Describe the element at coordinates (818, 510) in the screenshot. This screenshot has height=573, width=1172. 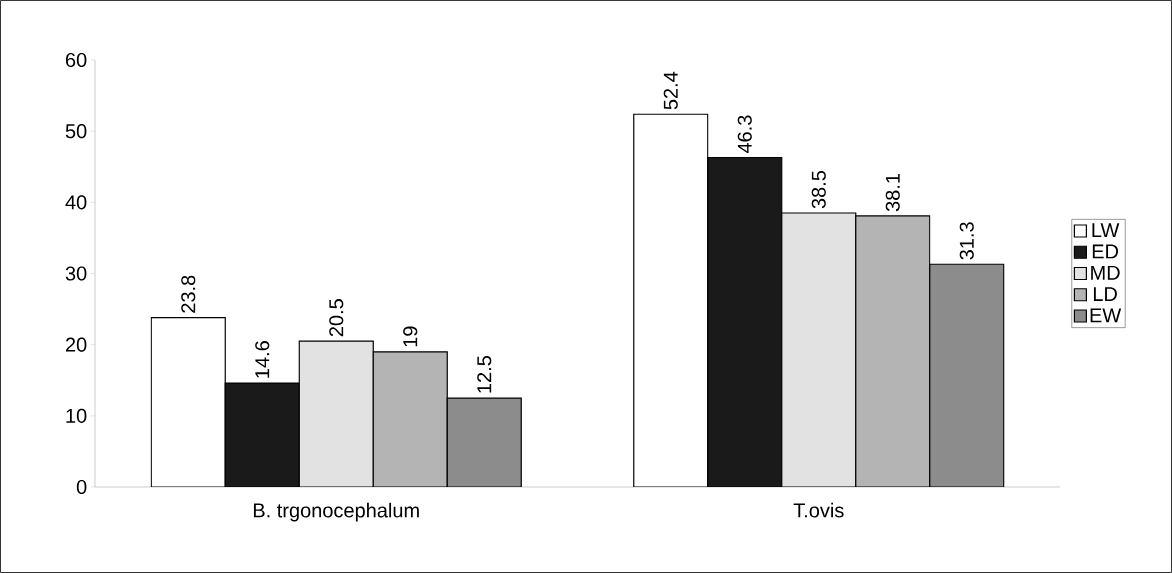
I see `x-tick-label: T.ovis` at that location.